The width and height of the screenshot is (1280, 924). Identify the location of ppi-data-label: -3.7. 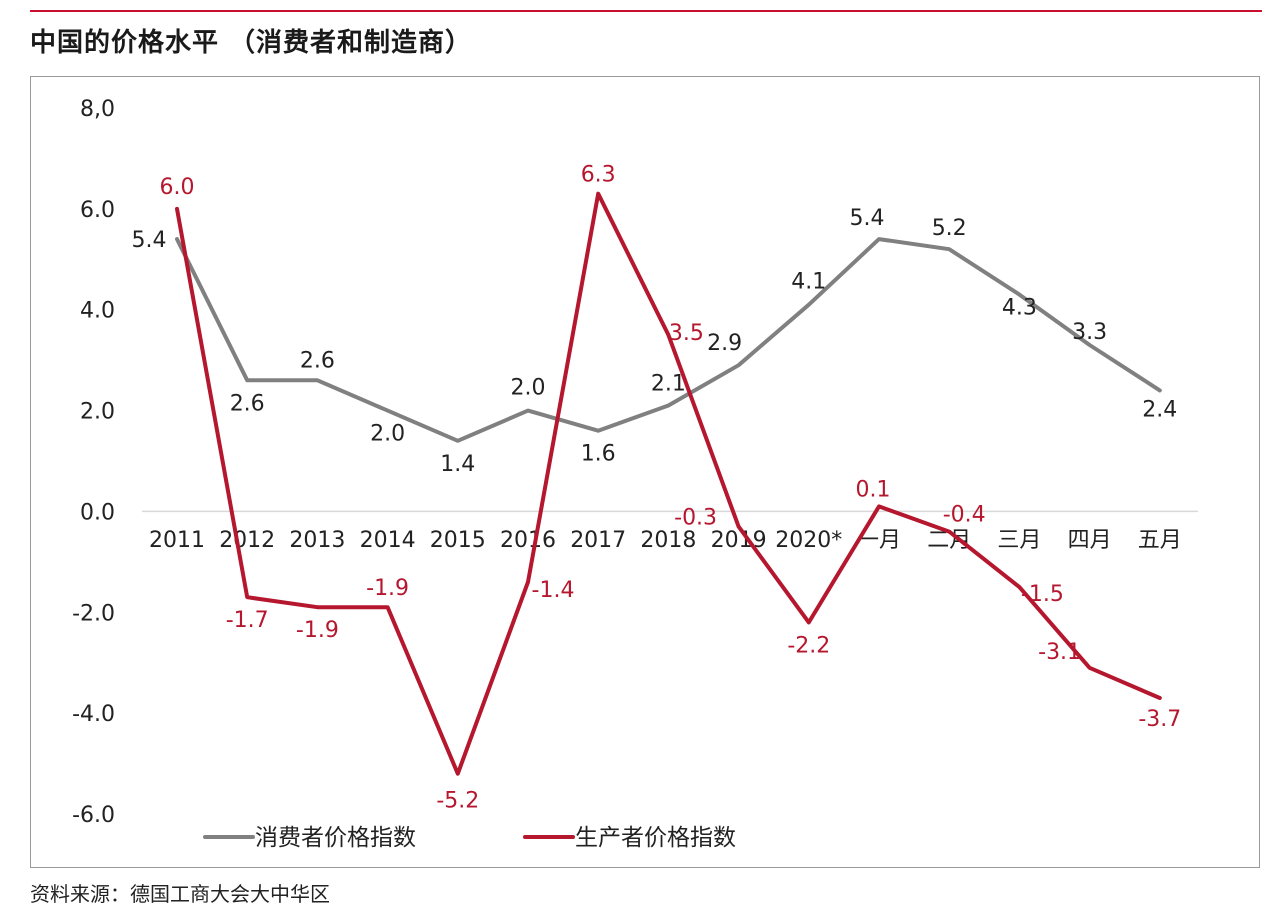
(1159, 719).